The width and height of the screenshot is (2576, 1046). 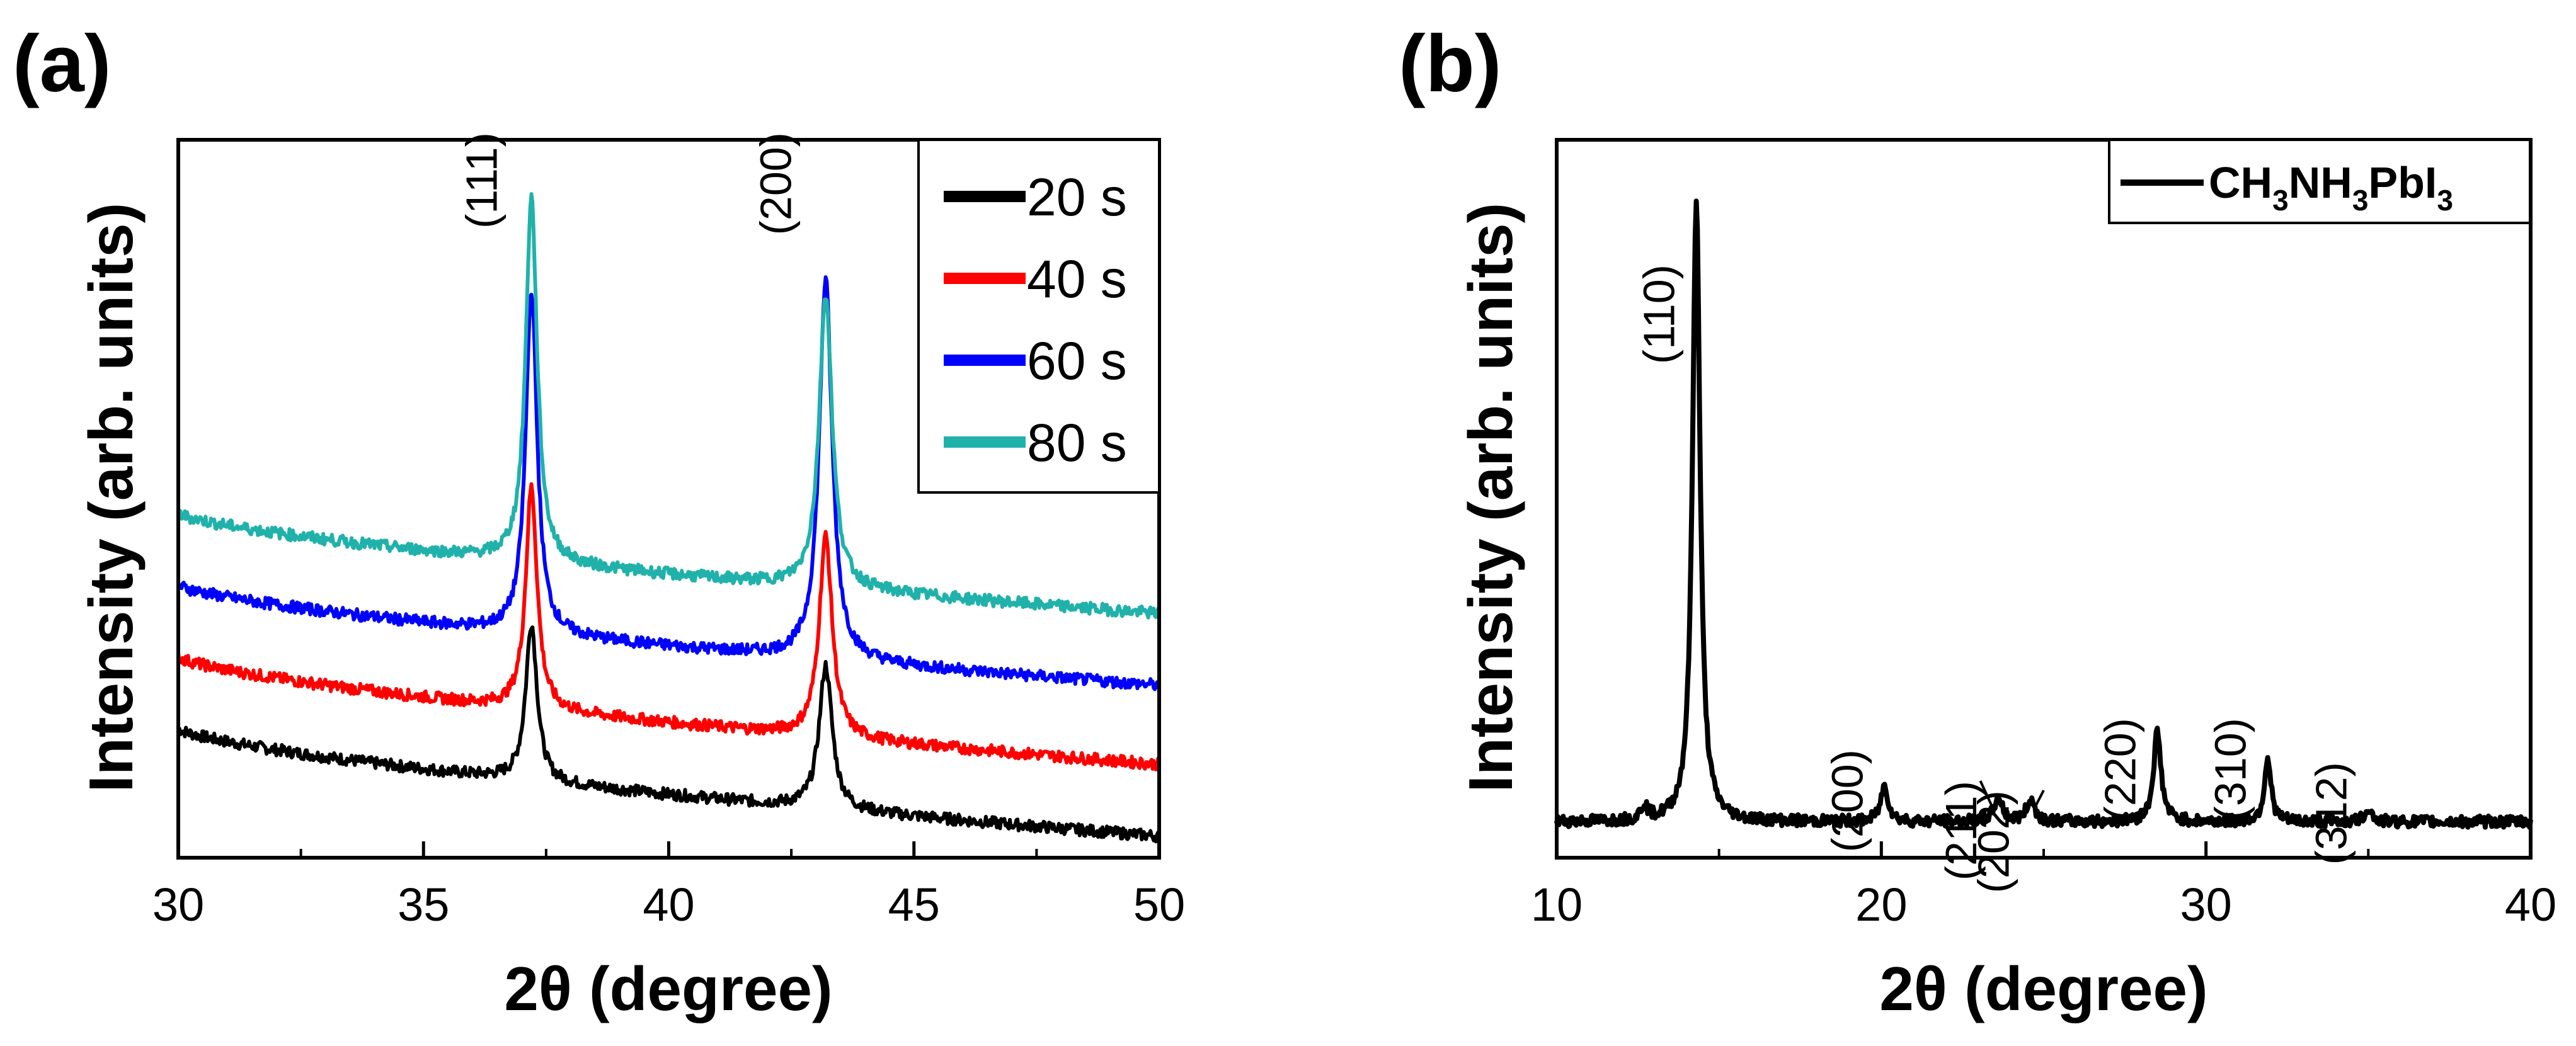 What do you see at coordinates (482, 180) in the screenshot?
I see `peak-label: (111)` at bounding box center [482, 180].